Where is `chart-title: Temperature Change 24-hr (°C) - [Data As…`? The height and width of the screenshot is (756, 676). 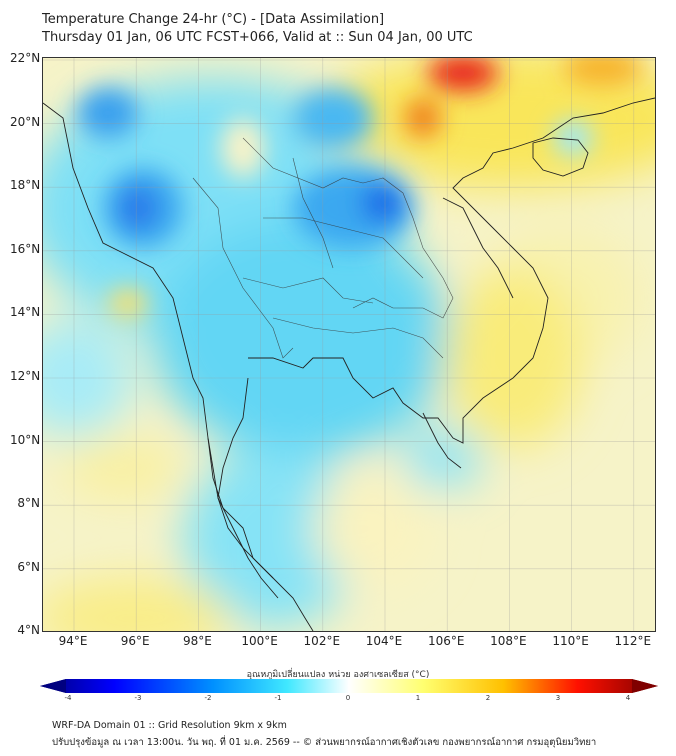 chart-title: Temperature Change 24-hr (°C) - [Data As… is located at coordinates (213, 19).